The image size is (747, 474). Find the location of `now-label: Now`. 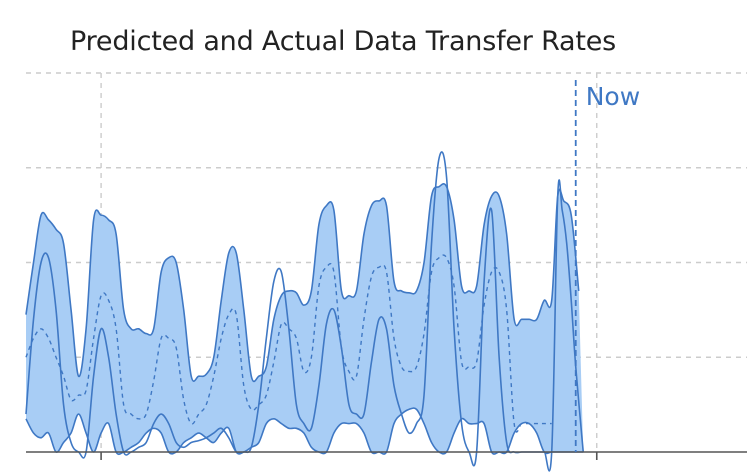

now-label: Now is located at coordinates (613, 96).